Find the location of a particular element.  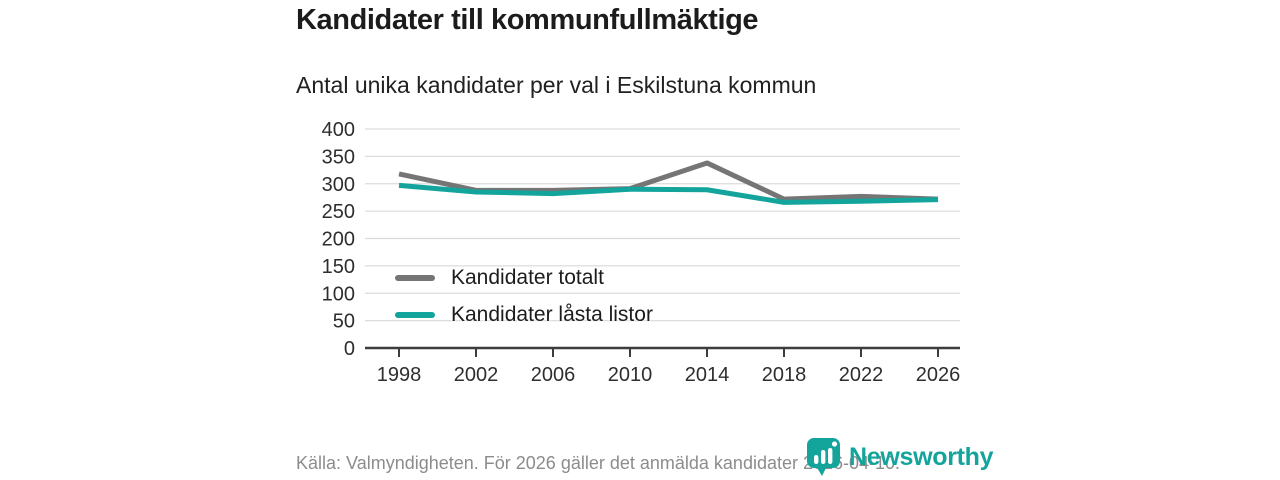

legend-label-lasta-listor: Kandidater låsta listor is located at coordinates (552, 314).